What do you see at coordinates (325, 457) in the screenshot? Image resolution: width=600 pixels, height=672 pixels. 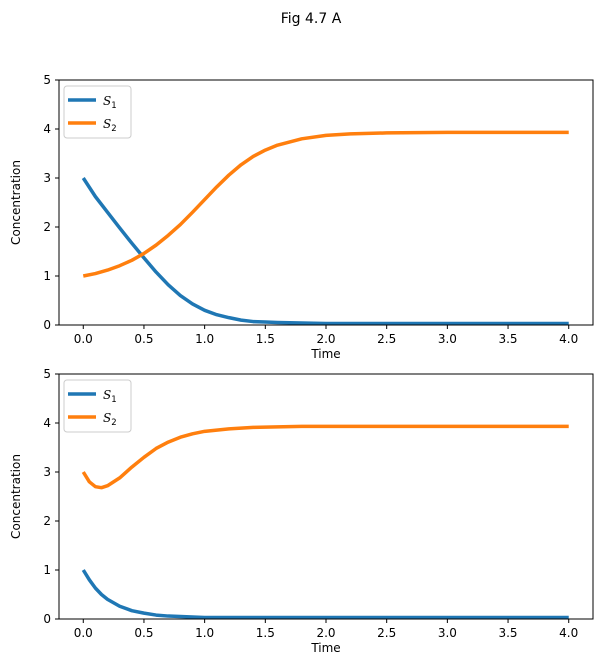 I see `series-line-s2` at bounding box center [325, 457].